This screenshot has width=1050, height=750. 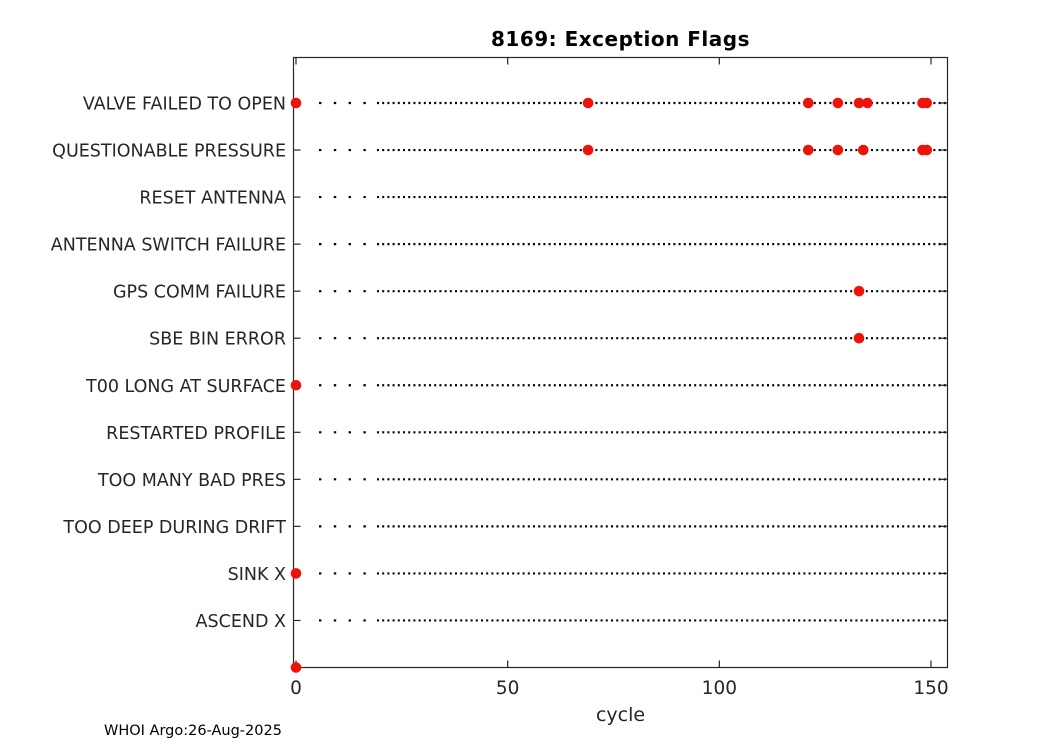 I want to click on x-tick-label: 100, so click(x=719, y=688).